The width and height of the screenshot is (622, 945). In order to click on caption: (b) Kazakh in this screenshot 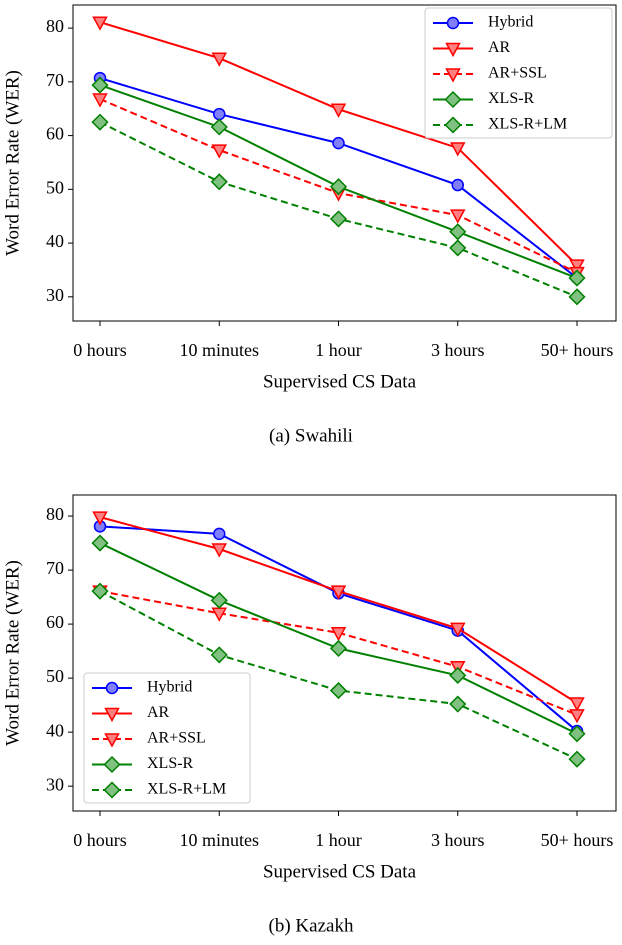, I will do `click(311, 925)`.